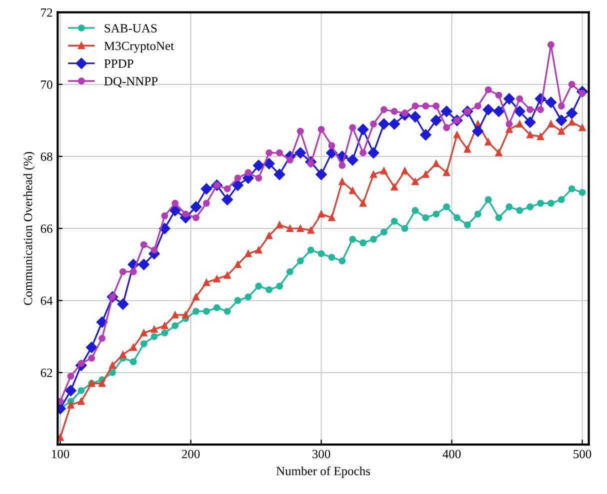 The height and width of the screenshot is (494, 607). Describe the element at coordinates (139, 47) in the screenshot. I see `legend-label: M3CryptoNet` at that location.